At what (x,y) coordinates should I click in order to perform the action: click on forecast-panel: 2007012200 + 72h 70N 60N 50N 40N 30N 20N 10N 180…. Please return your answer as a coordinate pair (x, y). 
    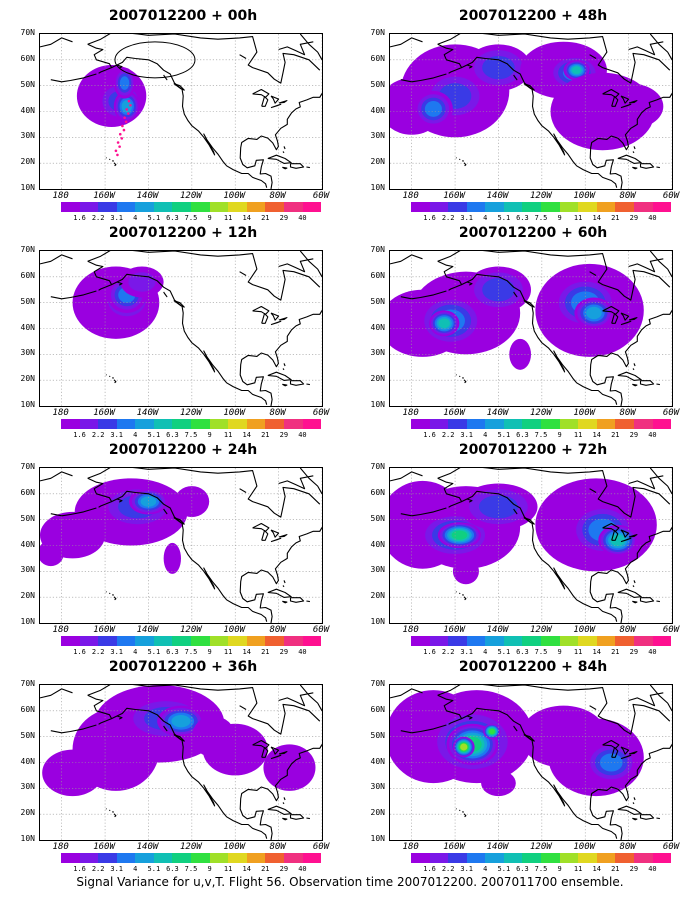
    Looking at the image, I should click on (517, 549).